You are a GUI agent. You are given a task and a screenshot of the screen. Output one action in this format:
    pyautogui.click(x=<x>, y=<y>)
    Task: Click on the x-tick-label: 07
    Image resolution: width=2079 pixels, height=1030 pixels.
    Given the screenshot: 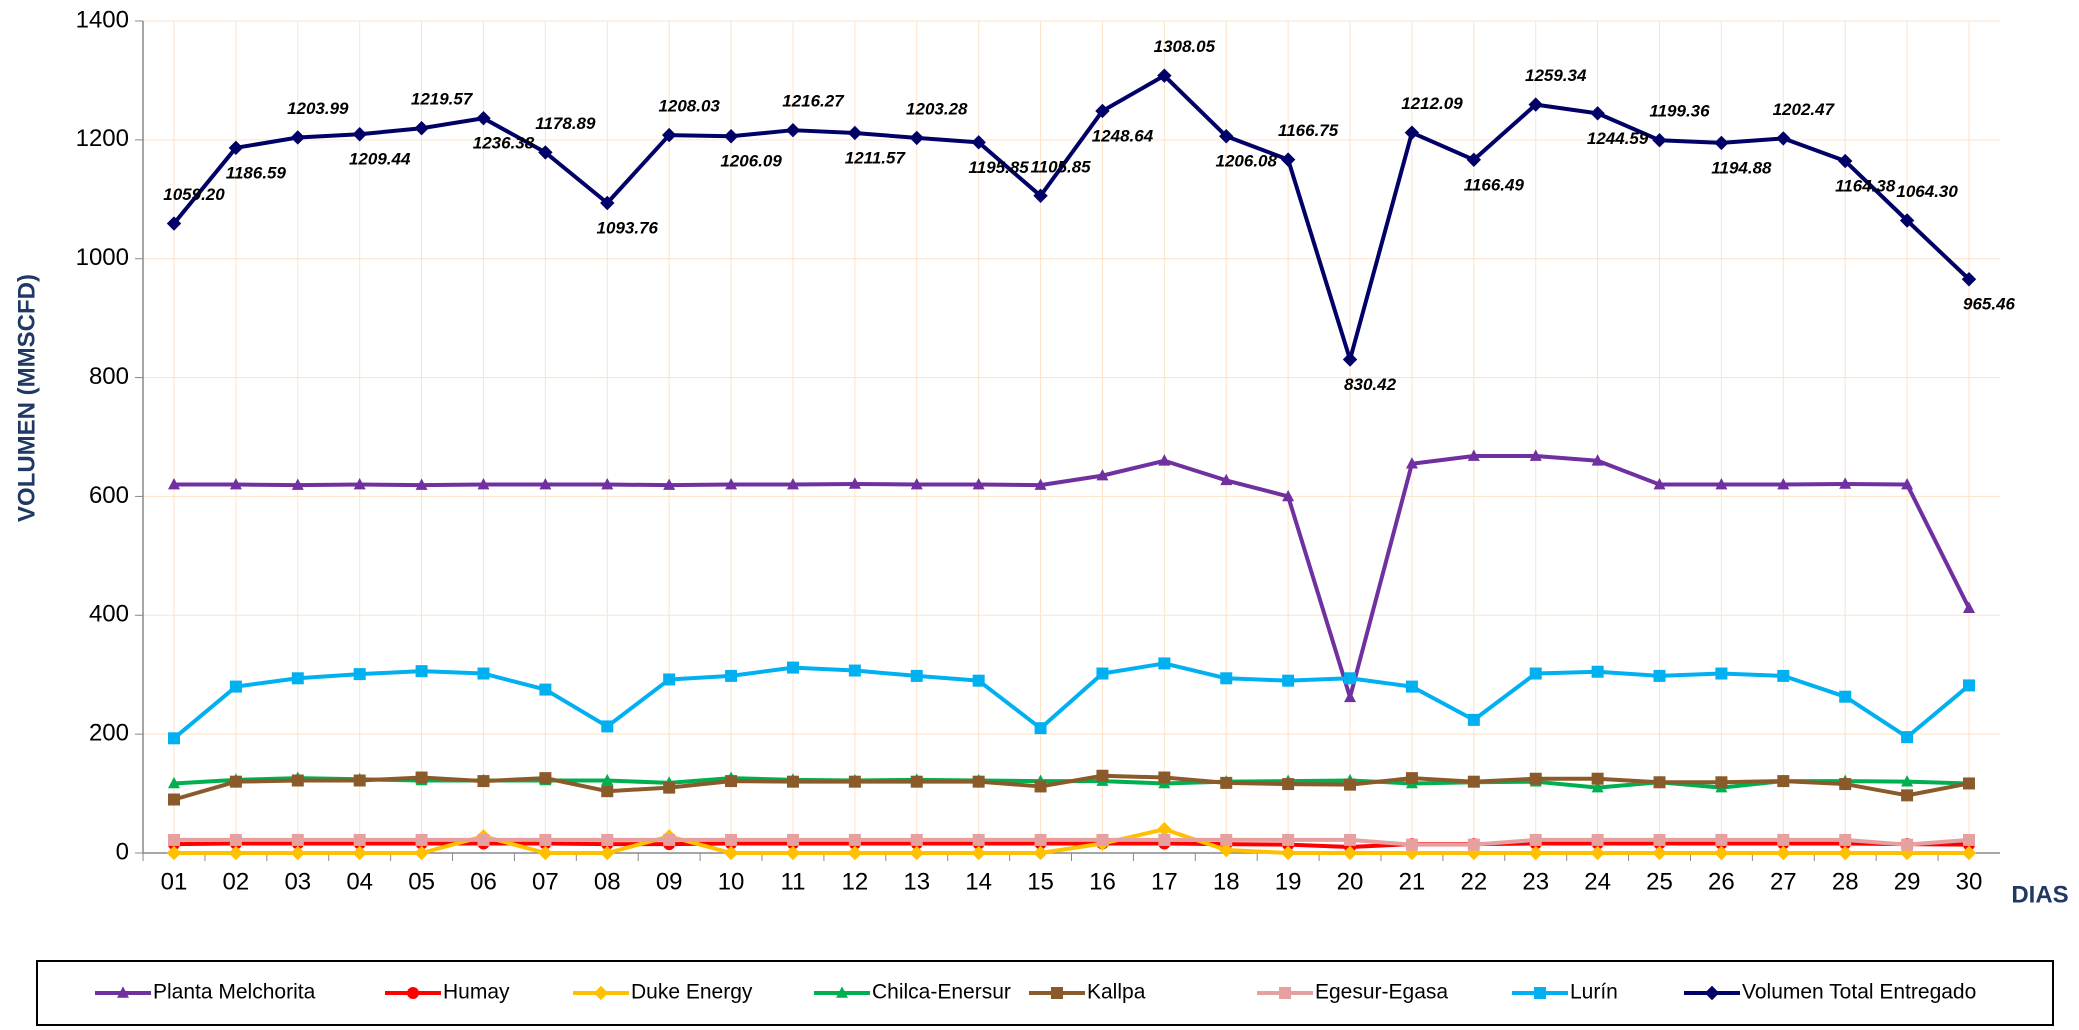 What is the action you would take?
    pyautogui.click(x=545, y=881)
    